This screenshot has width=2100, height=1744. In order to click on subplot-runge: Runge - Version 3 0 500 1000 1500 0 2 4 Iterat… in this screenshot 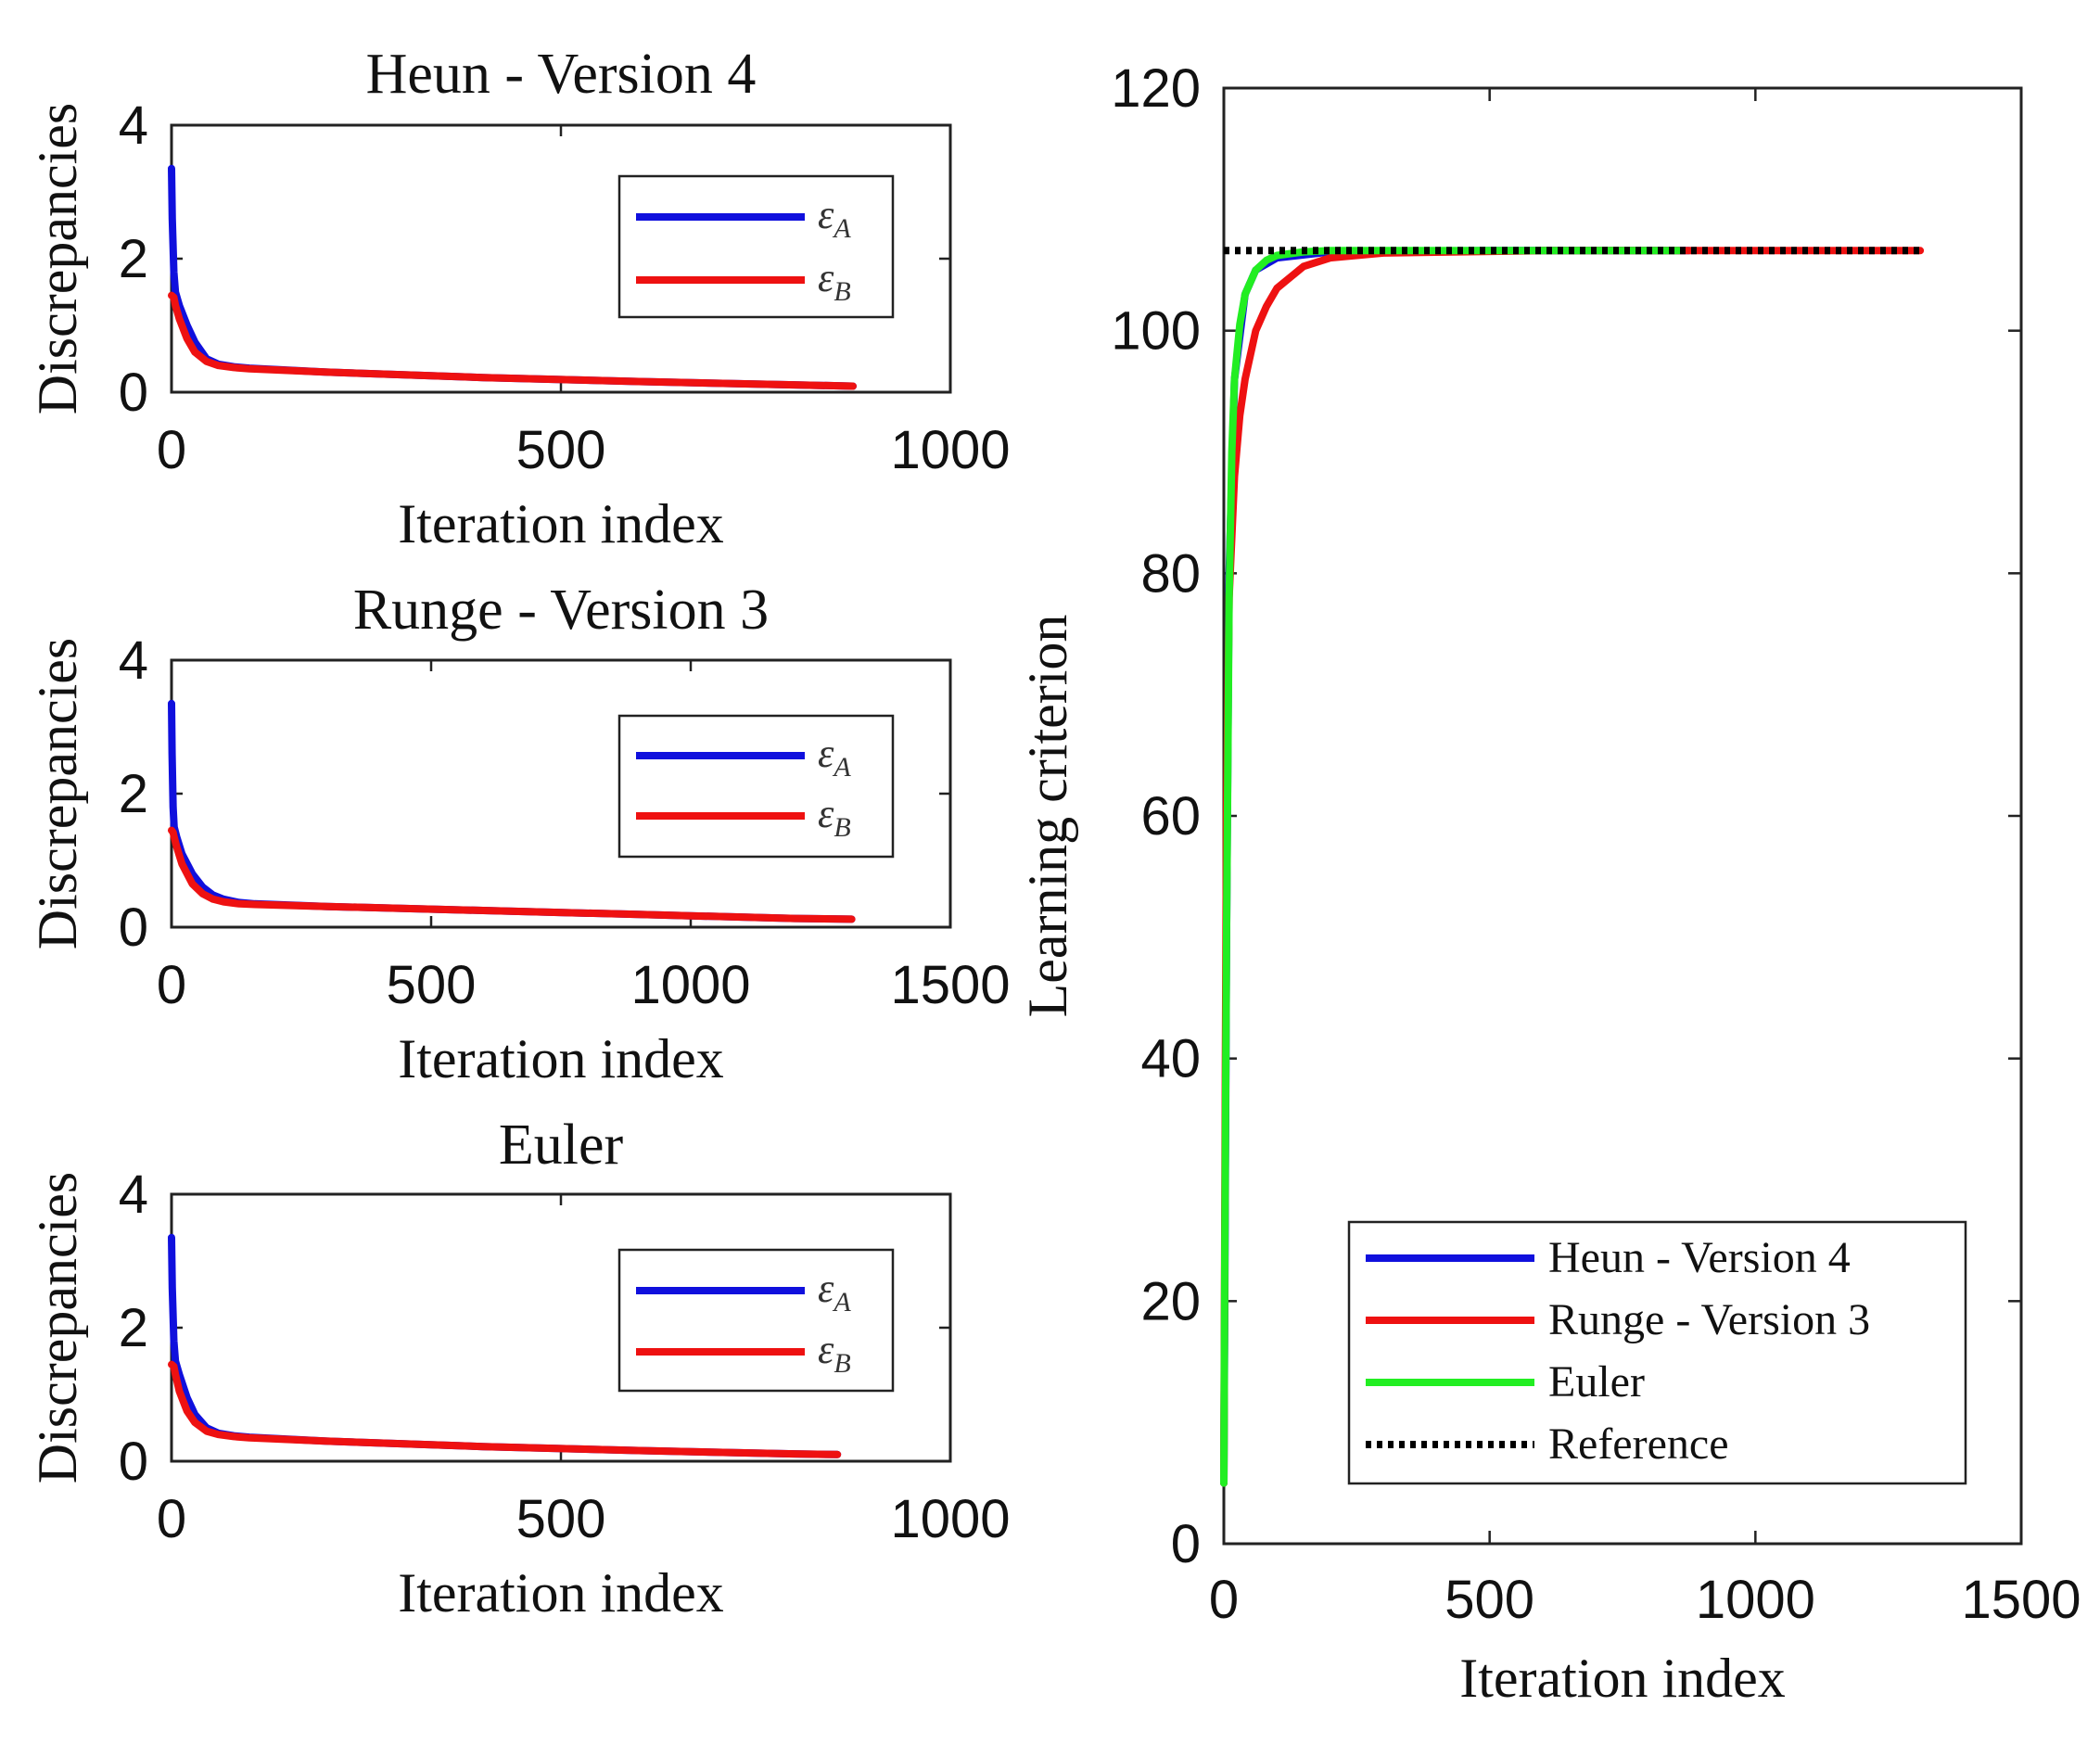, I will do `click(519, 834)`.